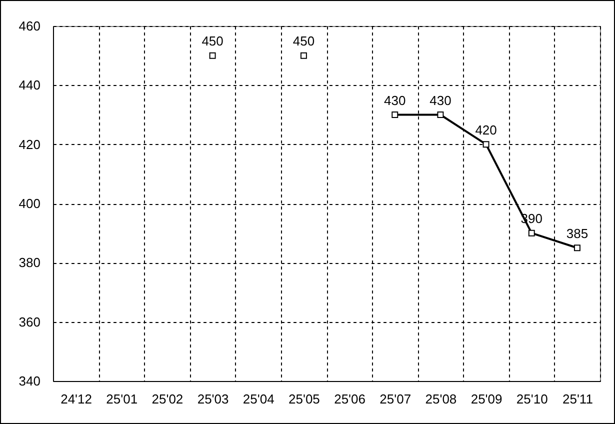 The image size is (615, 424). Describe the element at coordinates (441, 399) in the screenshot. I see `x-tick-label: 25'08` at that location.